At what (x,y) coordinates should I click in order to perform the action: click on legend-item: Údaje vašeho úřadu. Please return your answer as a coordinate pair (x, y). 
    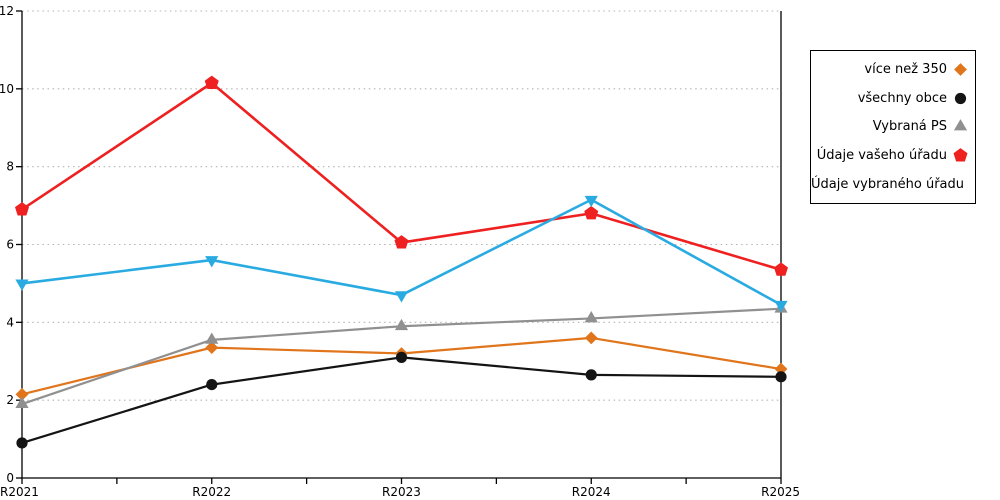
    Looking at the image, I should click on (892, 155).